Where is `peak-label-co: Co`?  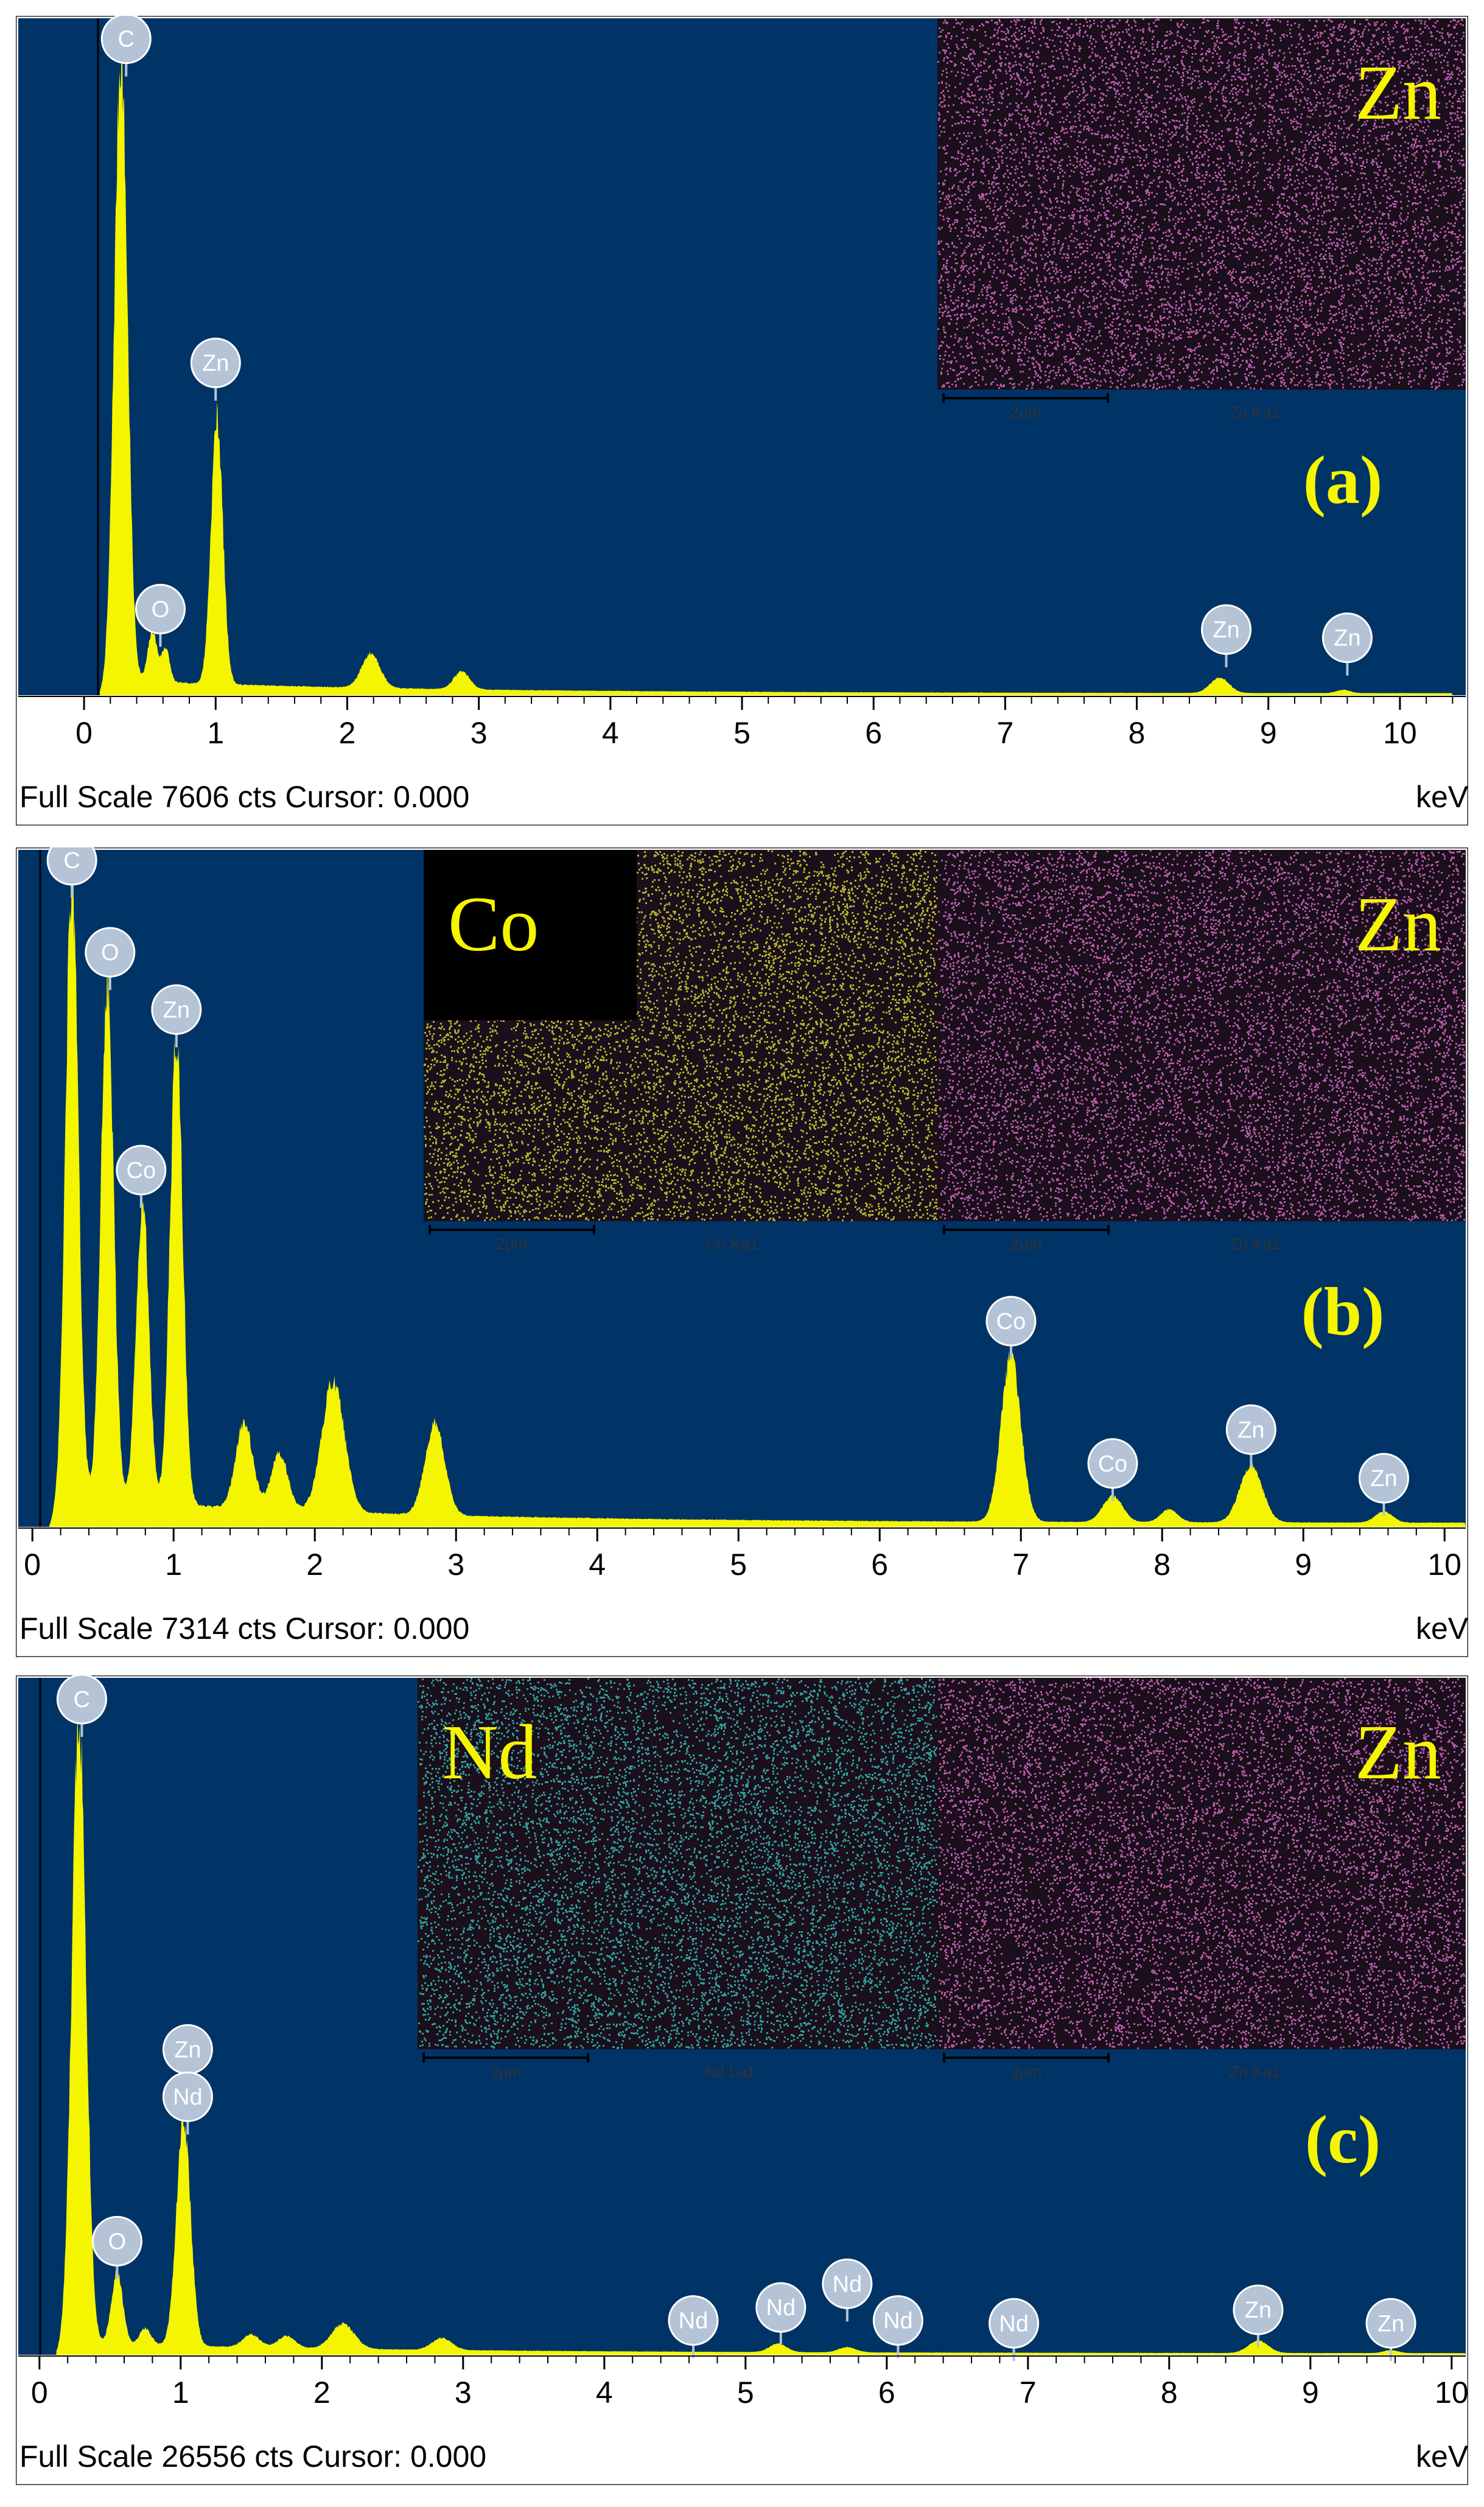 peak-label-co: Co is located at coordinates (141, 1176).